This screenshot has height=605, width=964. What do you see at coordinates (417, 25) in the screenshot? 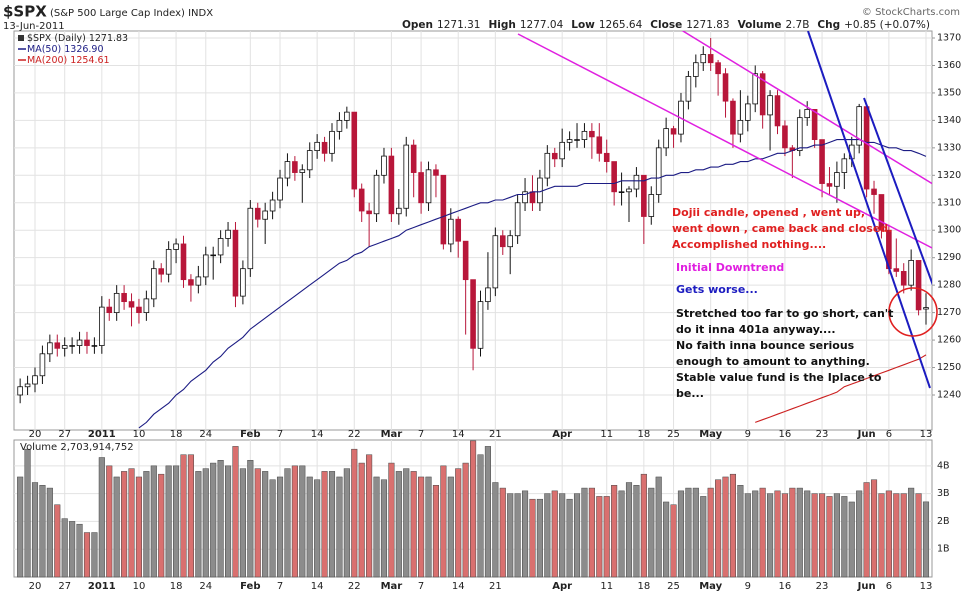
I see `quote-label: Open` at bounding box center [417, 25].